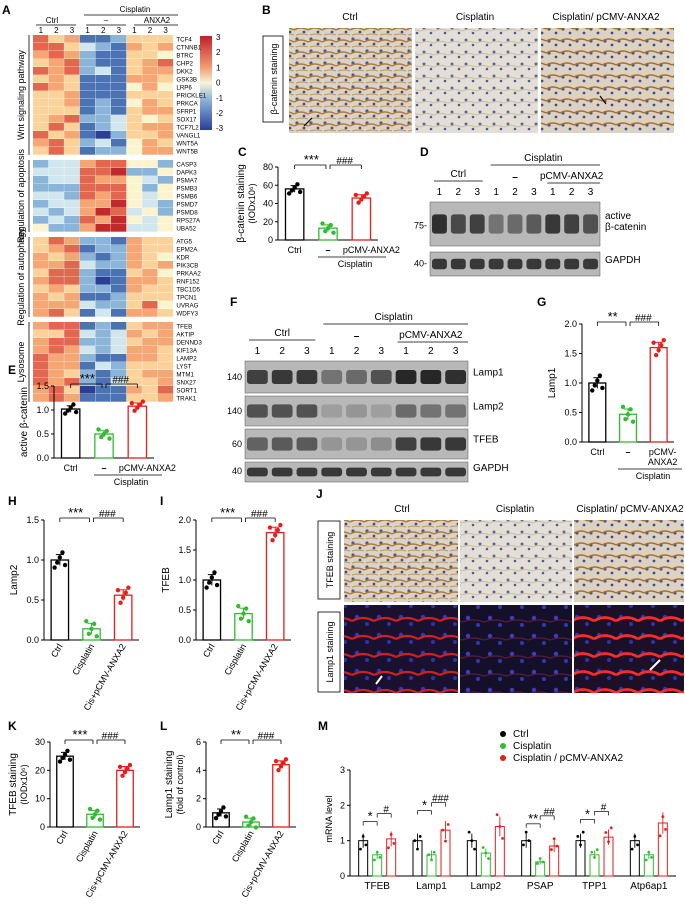 This screenshot has height=904, width=685. What do you see at coordinates (323, 726) in the screenshot?
I see `panel-letter-m: M` at bounding box center [323, 726].